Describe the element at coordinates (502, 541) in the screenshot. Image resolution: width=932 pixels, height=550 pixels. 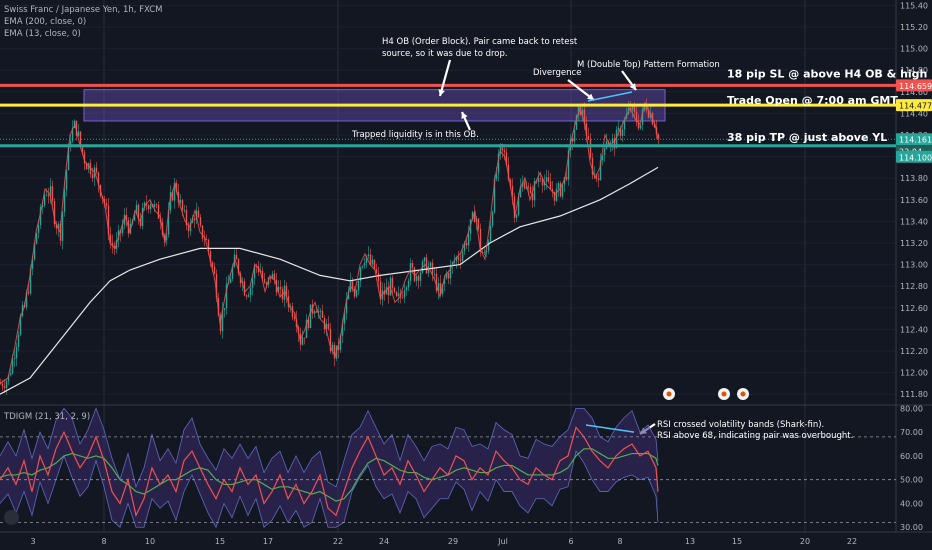
I see `x-tick-label: Jul` at that location.